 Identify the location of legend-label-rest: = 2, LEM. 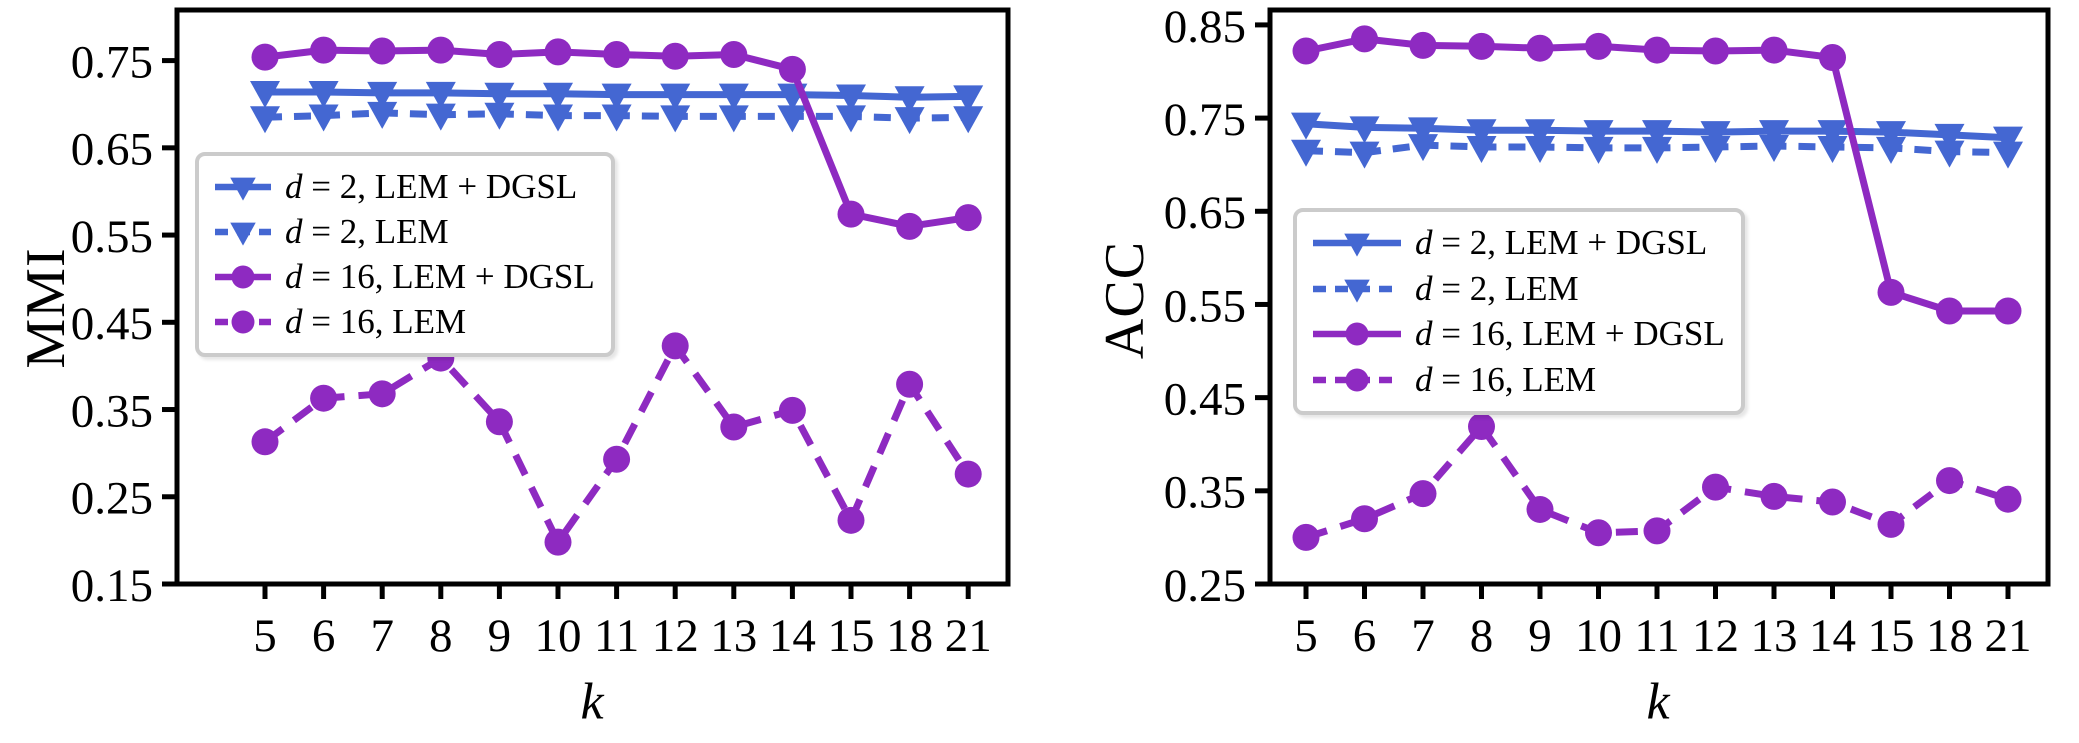
(375, 231).